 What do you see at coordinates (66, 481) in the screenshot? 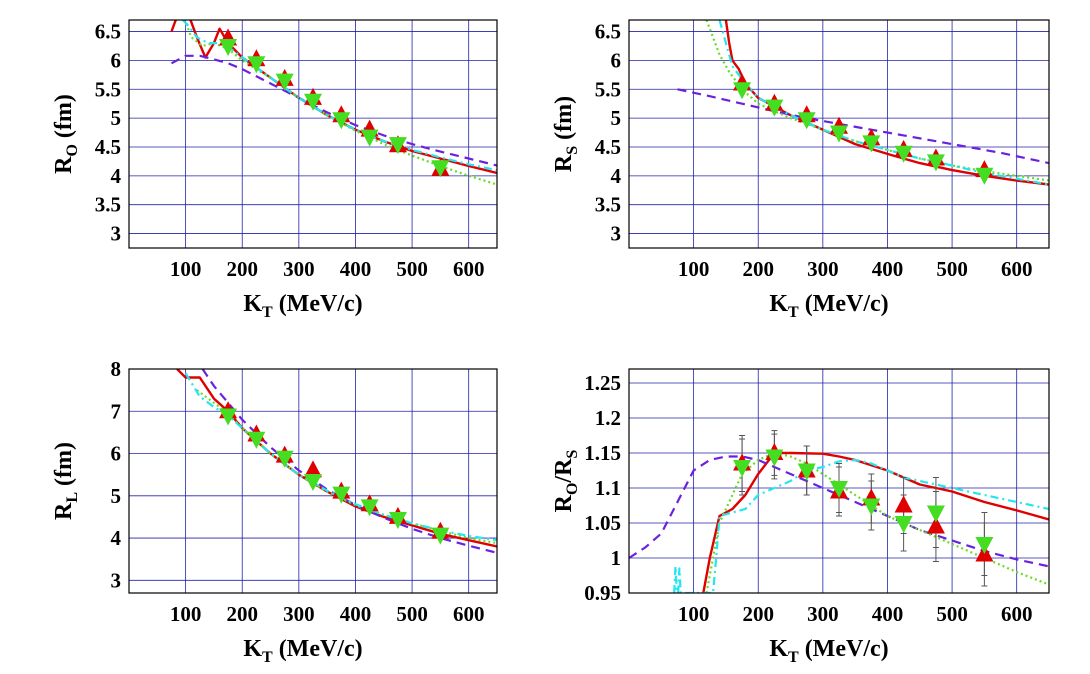
I see `y-axis-label: RL (fm)` at bounding box center [66, 481].